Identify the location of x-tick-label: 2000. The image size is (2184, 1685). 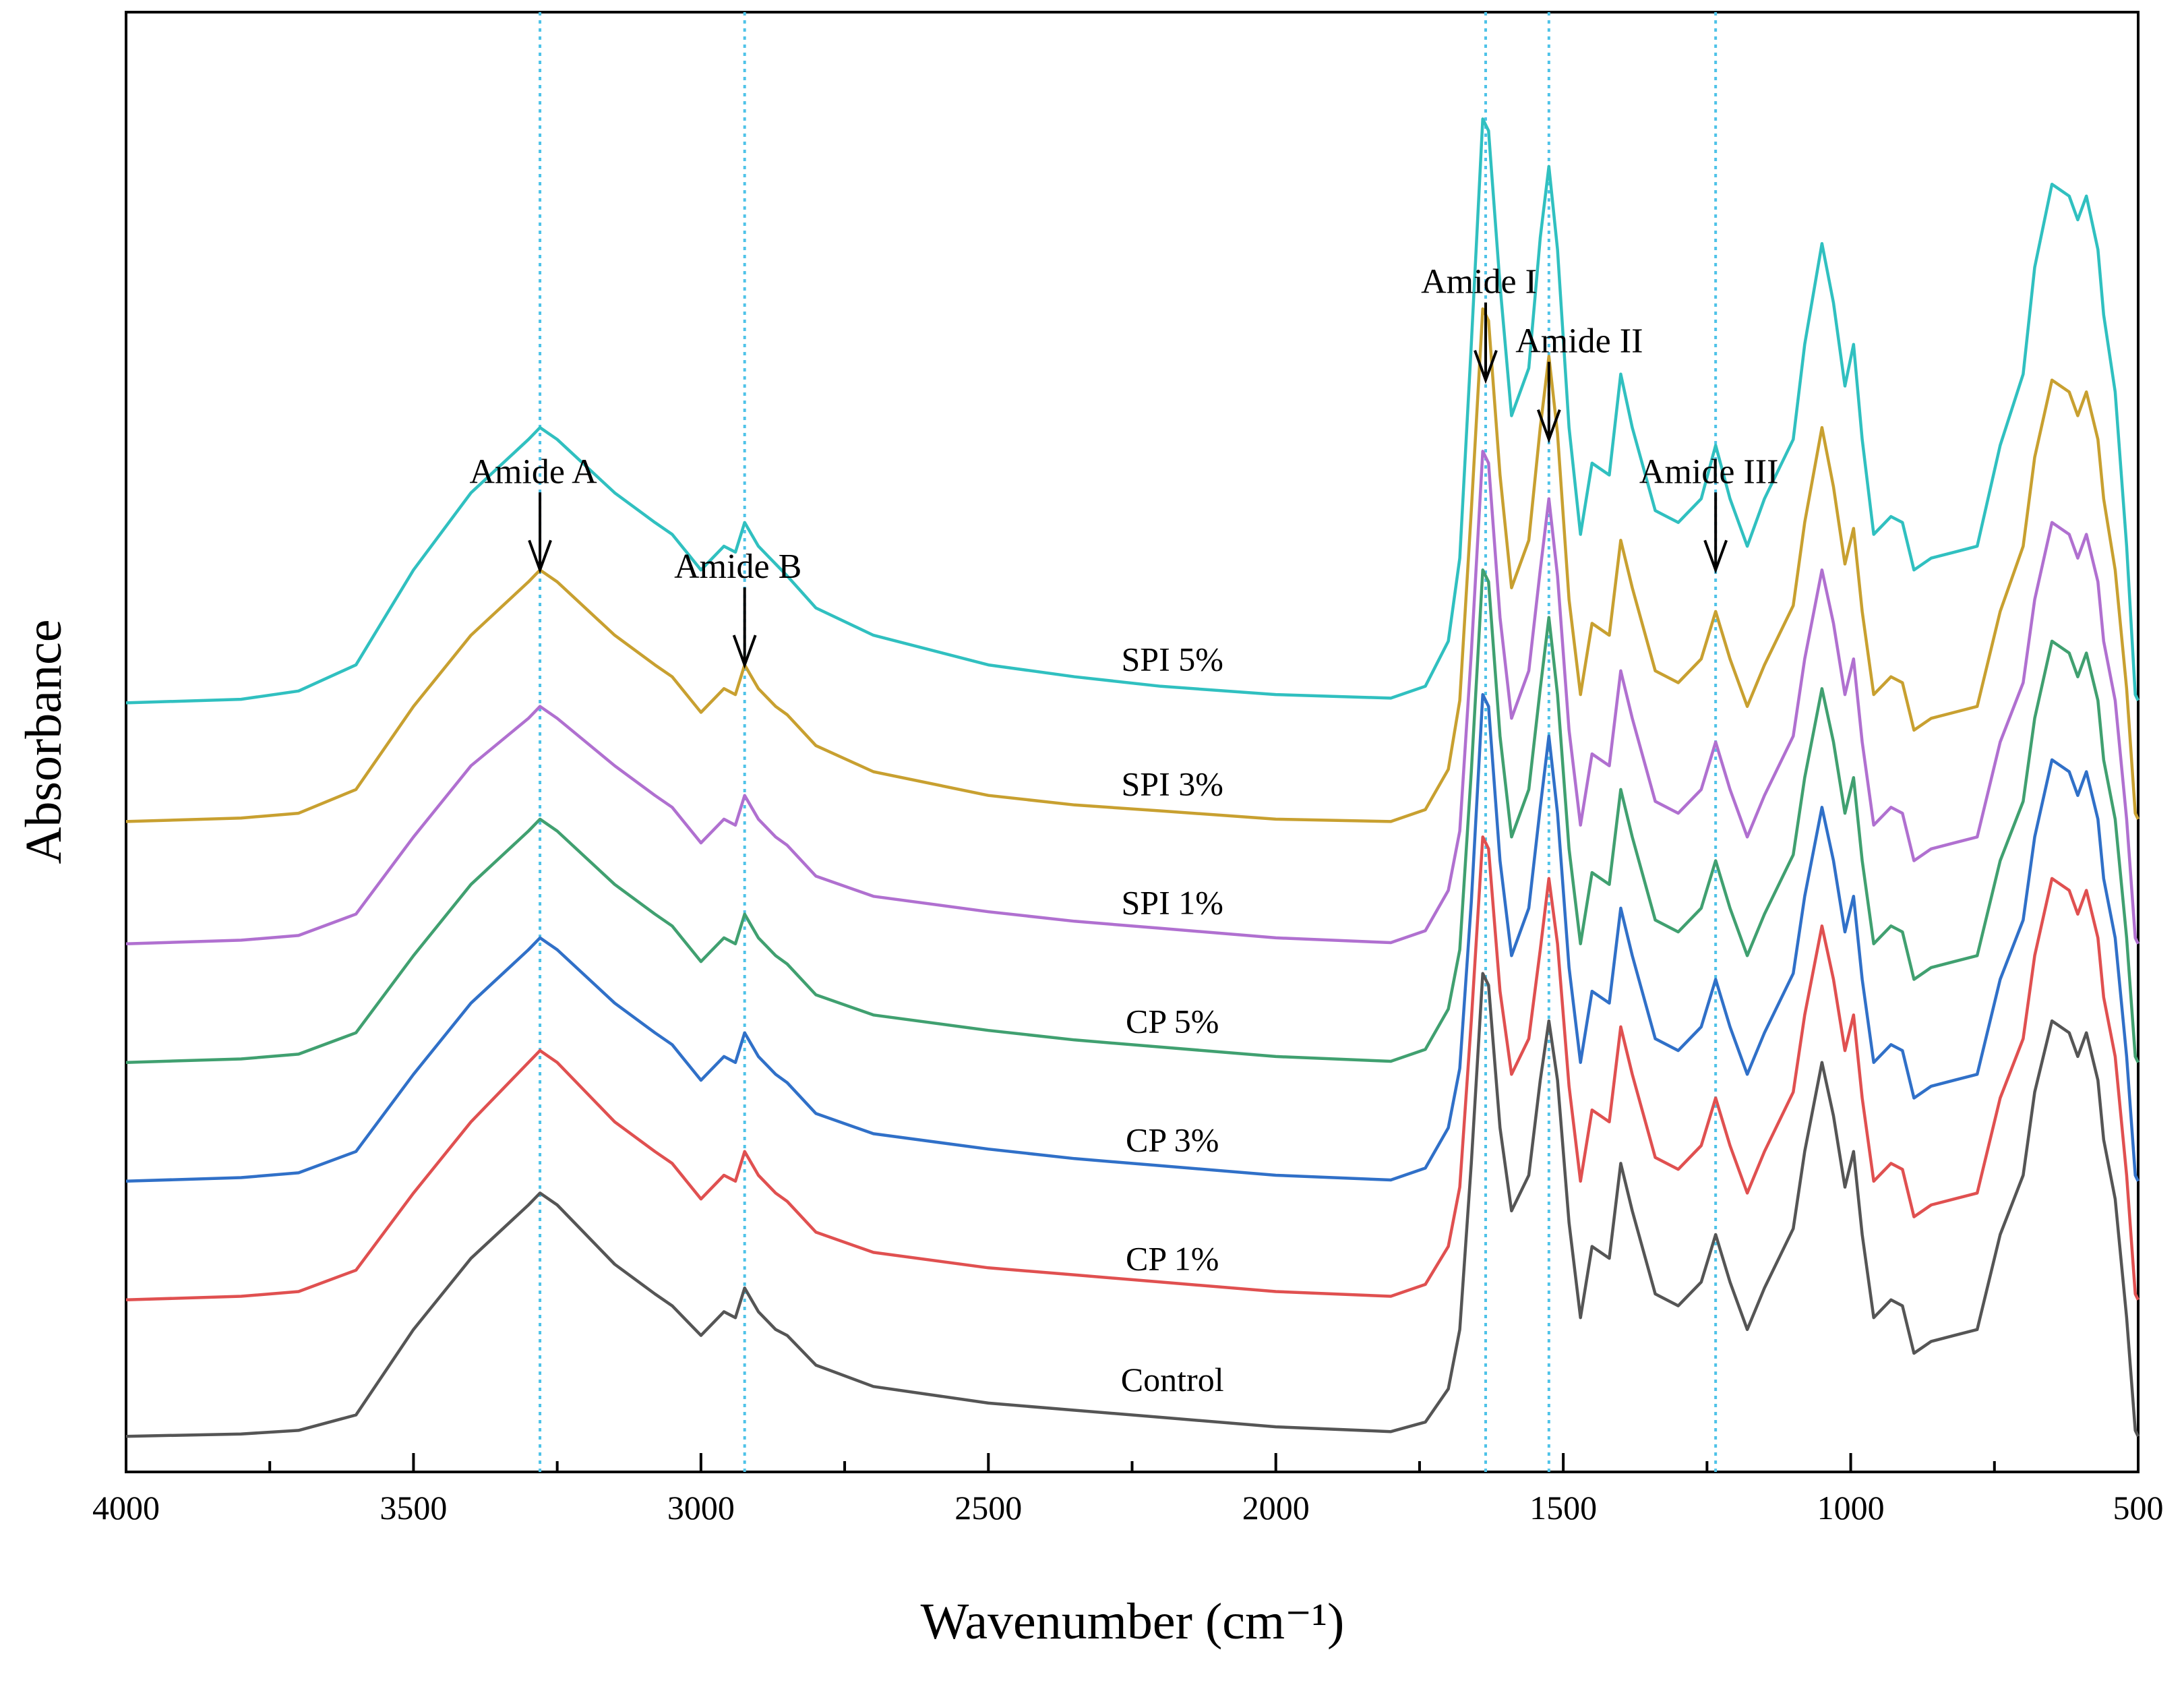
(1276, 1508).